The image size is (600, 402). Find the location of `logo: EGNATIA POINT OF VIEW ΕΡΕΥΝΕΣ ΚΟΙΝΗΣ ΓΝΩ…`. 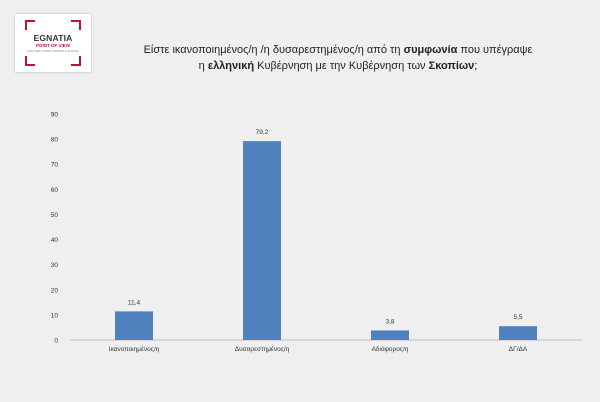

logo: EGNATIA POINT OF VIEW ΕΡΕΥΝΕΣ ΚΟΙΝΗΣ ΓΝΩ… is located at coordinates (53, 43).